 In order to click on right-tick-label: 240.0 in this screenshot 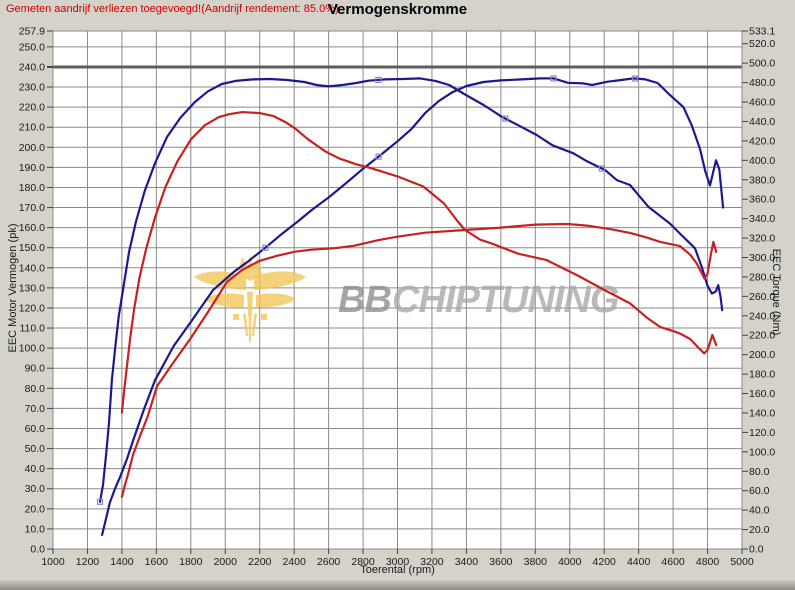, I will do `click(762, 316)`.